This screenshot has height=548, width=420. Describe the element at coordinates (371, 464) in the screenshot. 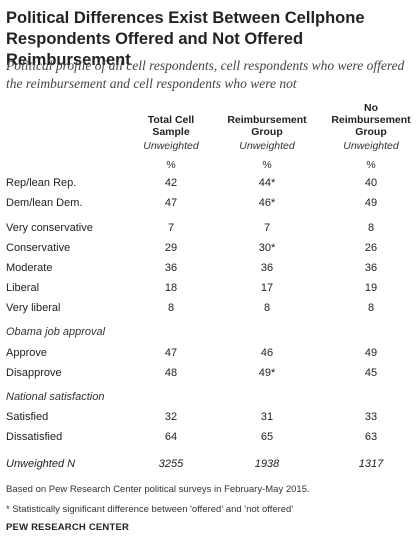

I see `cell-no-reimbursement: 1317` at that location.